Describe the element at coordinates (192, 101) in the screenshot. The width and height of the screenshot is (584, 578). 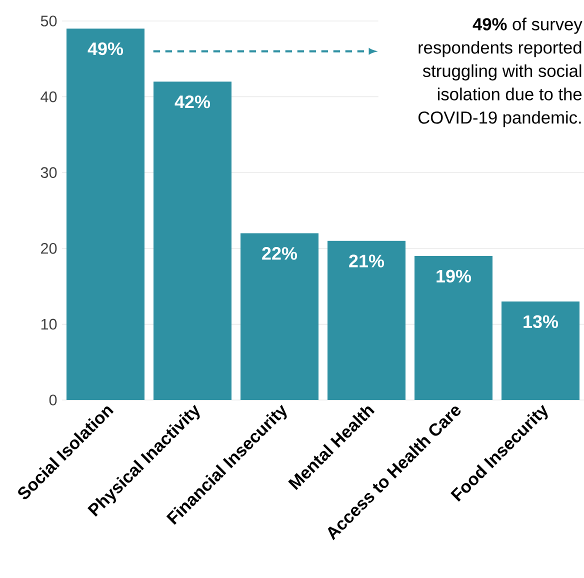
I see `data-label: 42%` at that location.